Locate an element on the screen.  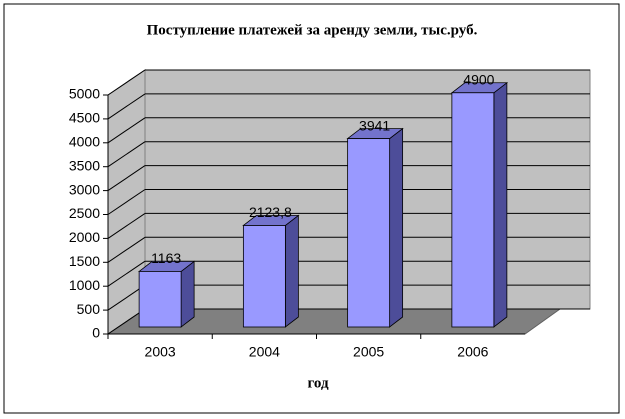
y-tick-label: 0 is located at coordinates (96, 333).